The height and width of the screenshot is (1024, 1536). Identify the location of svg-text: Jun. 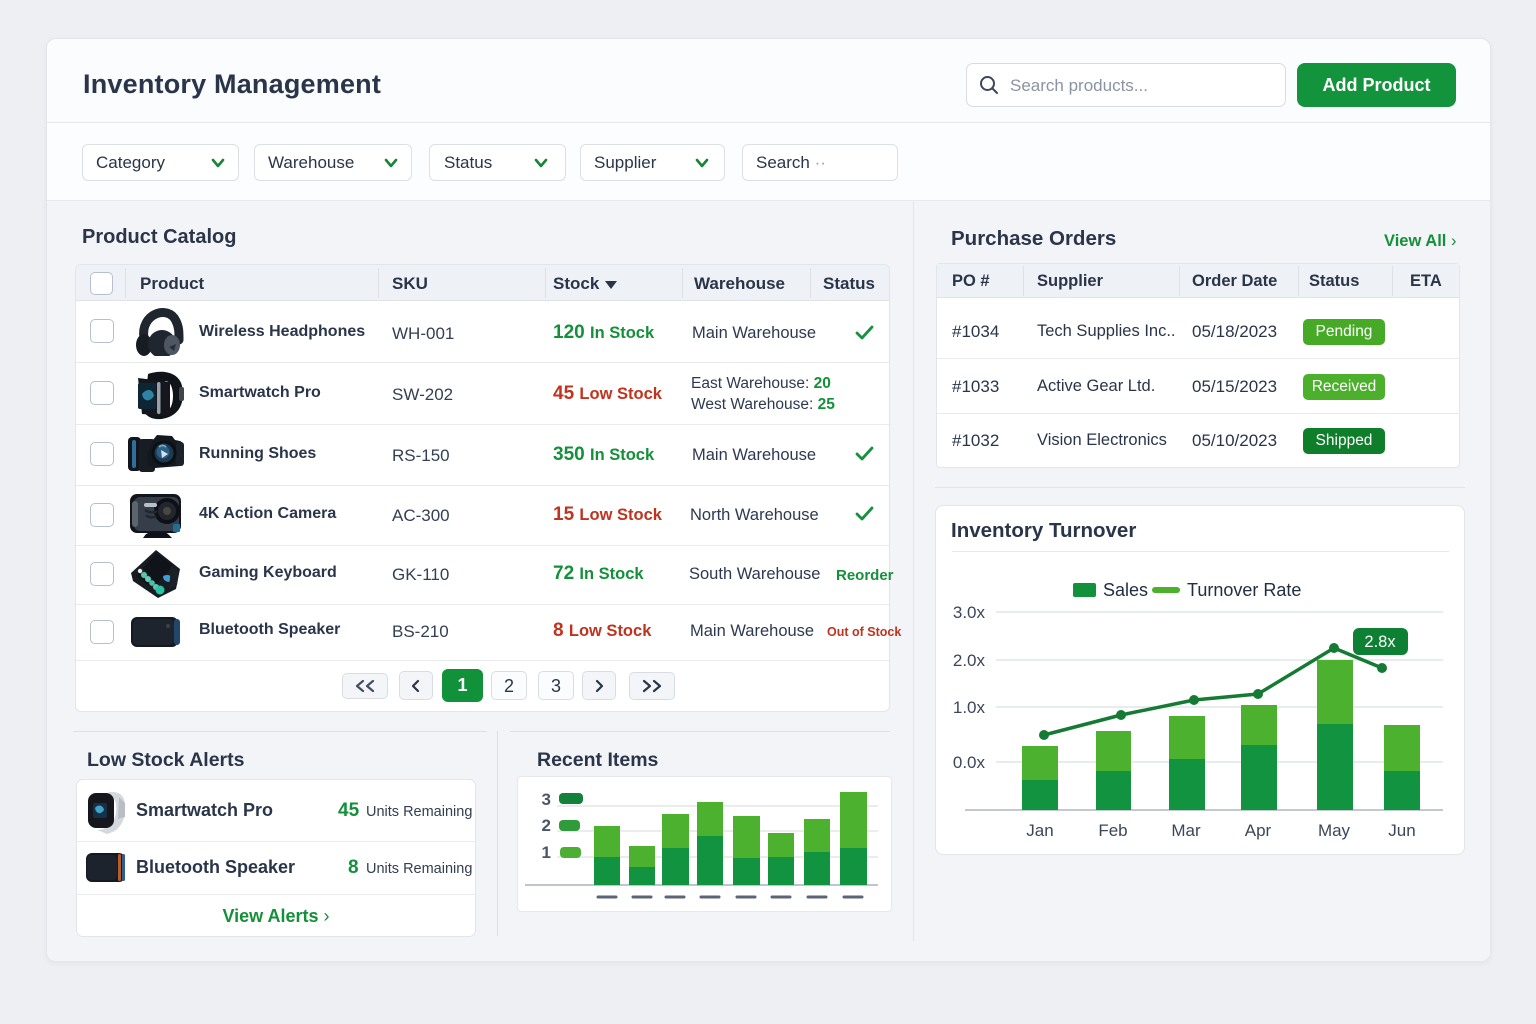
(1401, 830).